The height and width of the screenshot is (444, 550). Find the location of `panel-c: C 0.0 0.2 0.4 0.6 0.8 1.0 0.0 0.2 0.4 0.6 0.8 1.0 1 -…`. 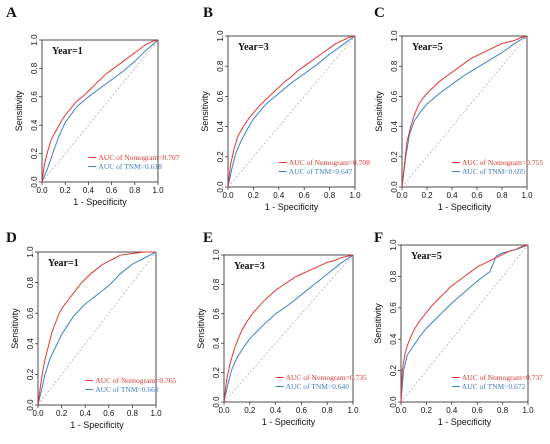

panel-c: C 0.0 0.2 0.4 0.6 0.8 1.0 0.0 0.2 0.4 0.6 0.8 1.0 1 -… is located at coordinates (458, 108).